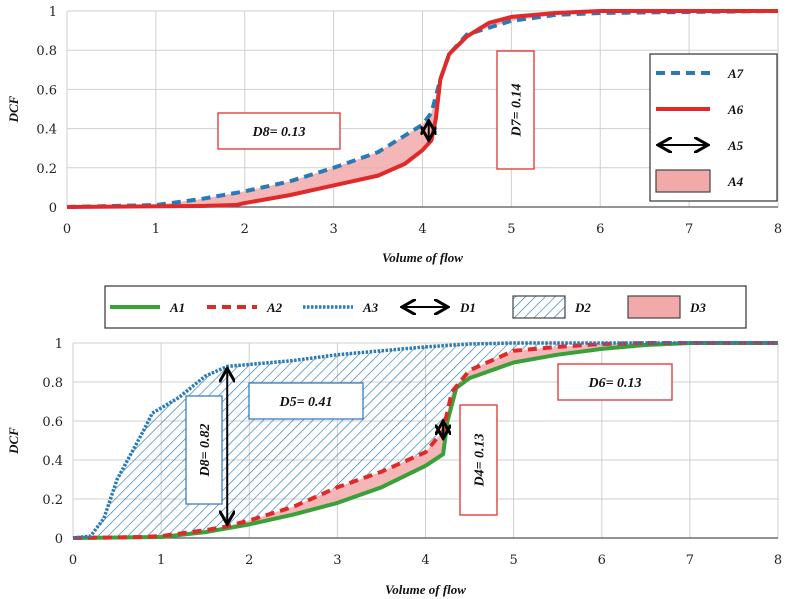  I want to click on legend-swatch-a4, so click(683, 181).